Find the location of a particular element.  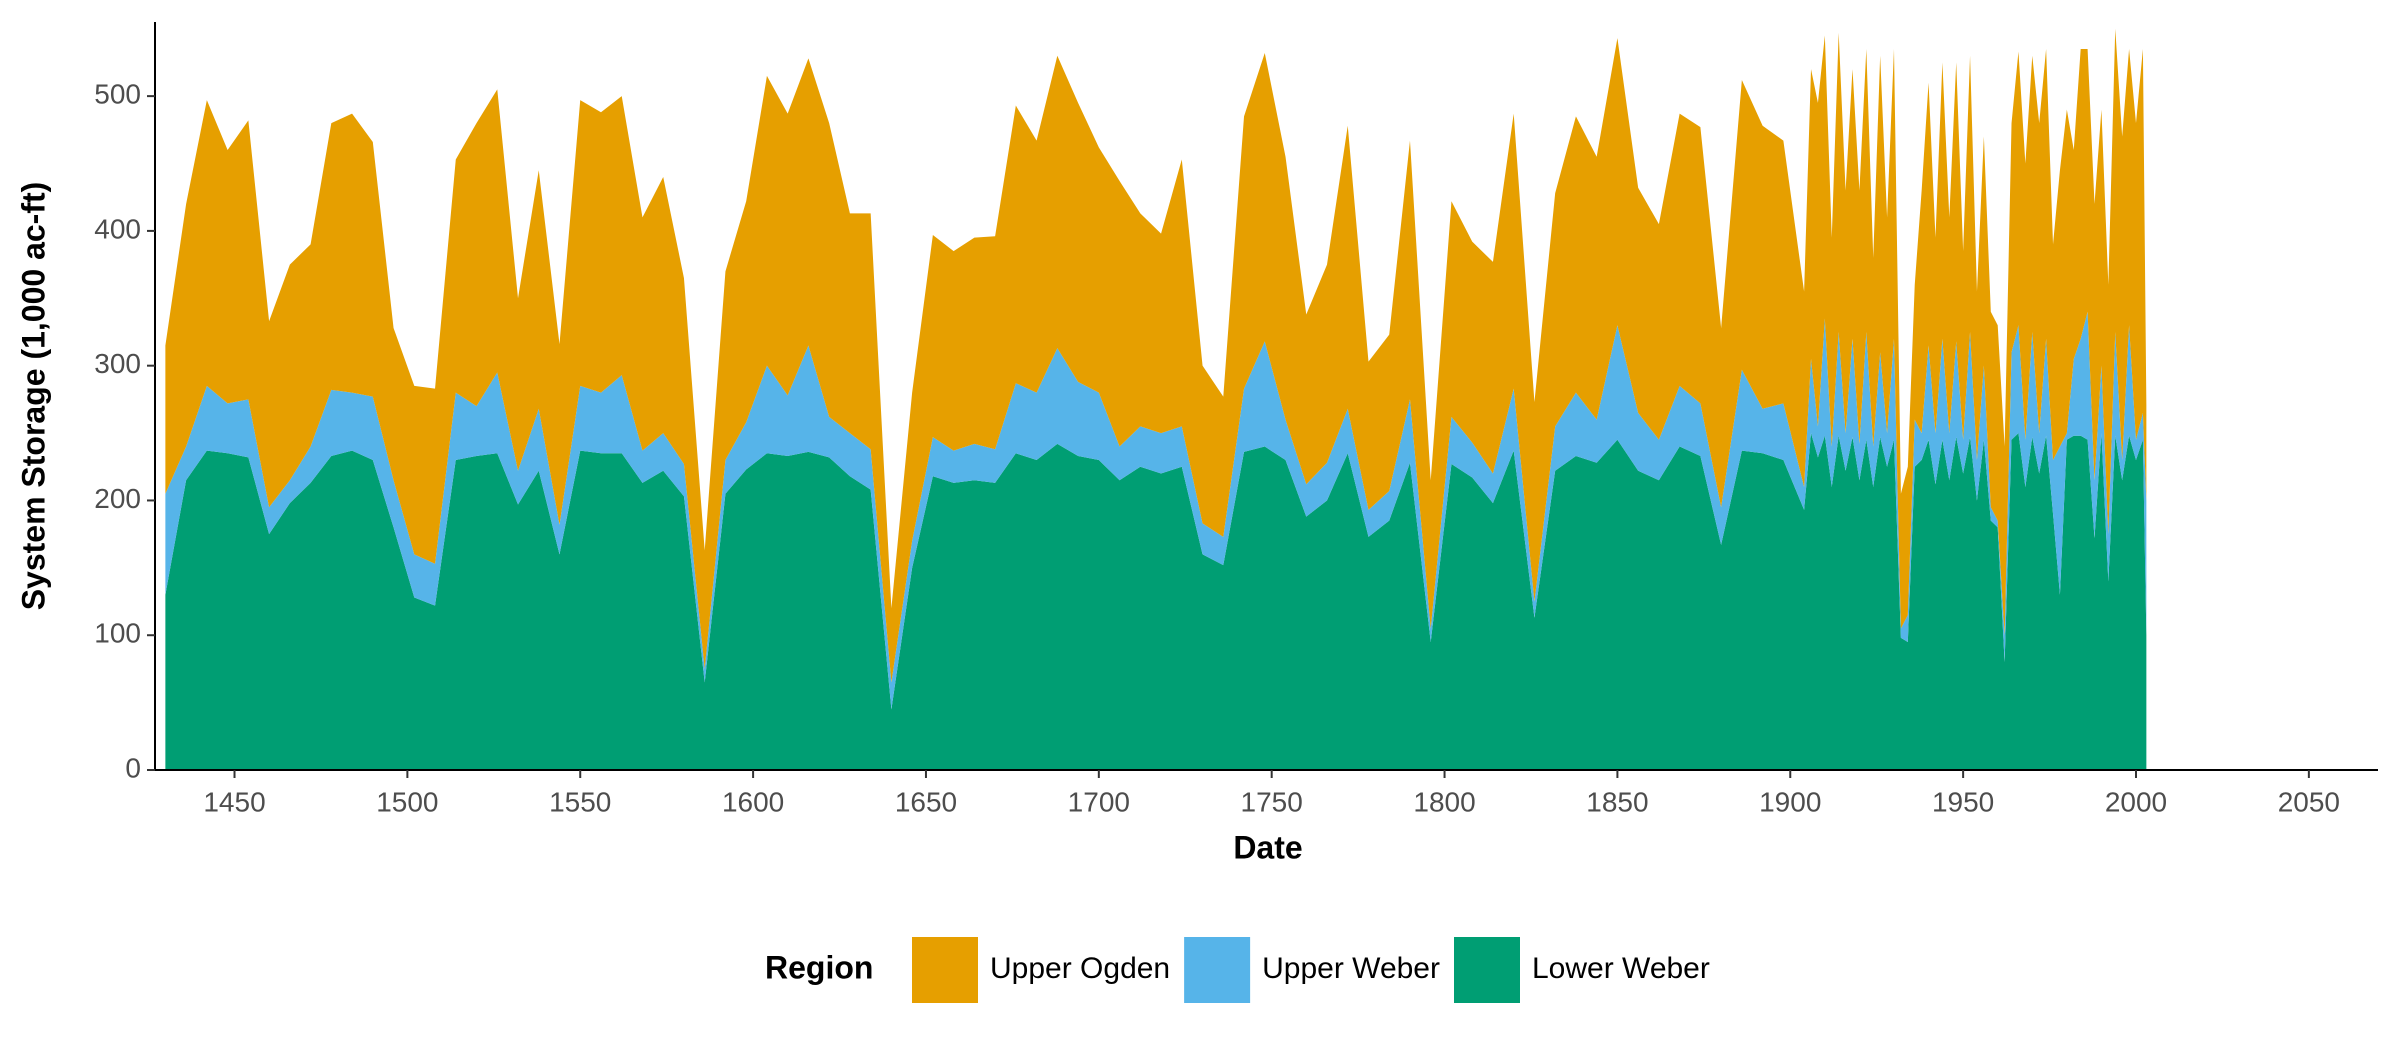

y-tick-label: 100 is located at coordinates (117, 633).